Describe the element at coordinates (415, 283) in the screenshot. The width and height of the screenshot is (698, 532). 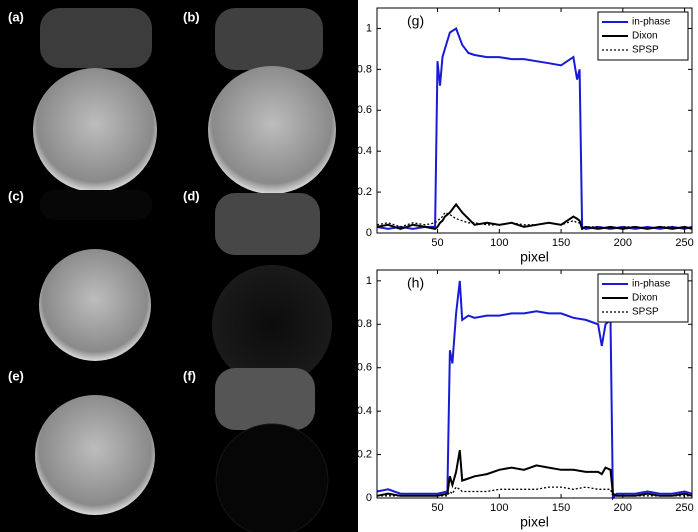
I see `panel-label: (h)` at that location.